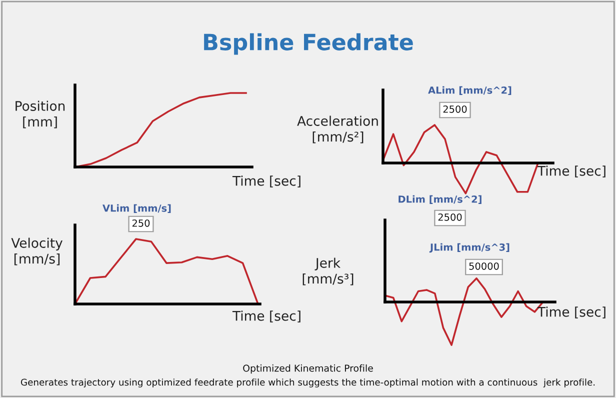  I want to click on y-axis-title: Acceleration [mm/s²], so click(337, 130).